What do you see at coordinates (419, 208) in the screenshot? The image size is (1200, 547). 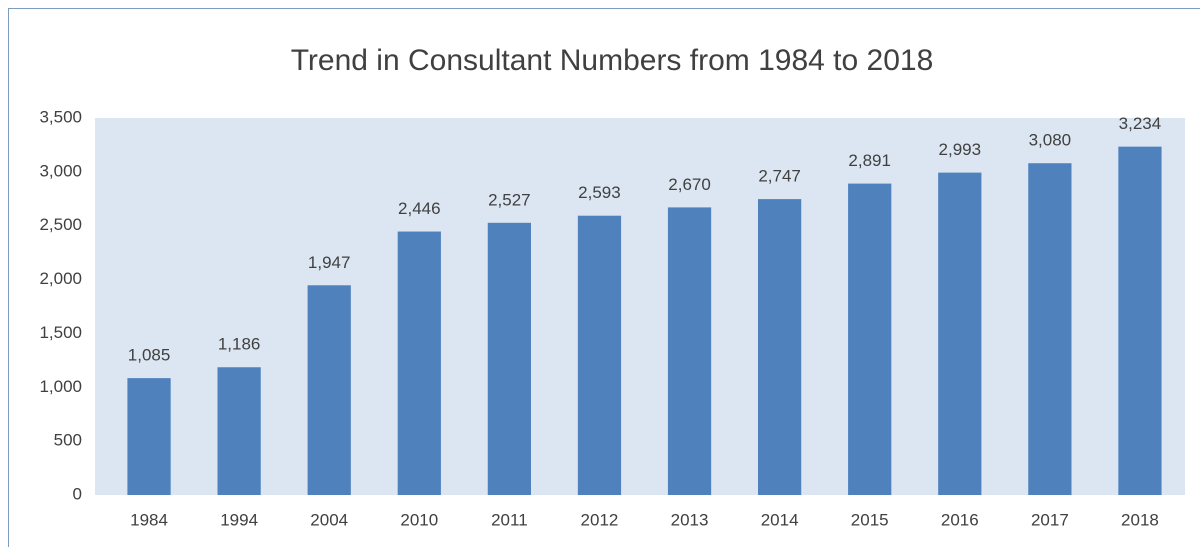 I see `data-label: 2,446` at bounding box center [419, 208].